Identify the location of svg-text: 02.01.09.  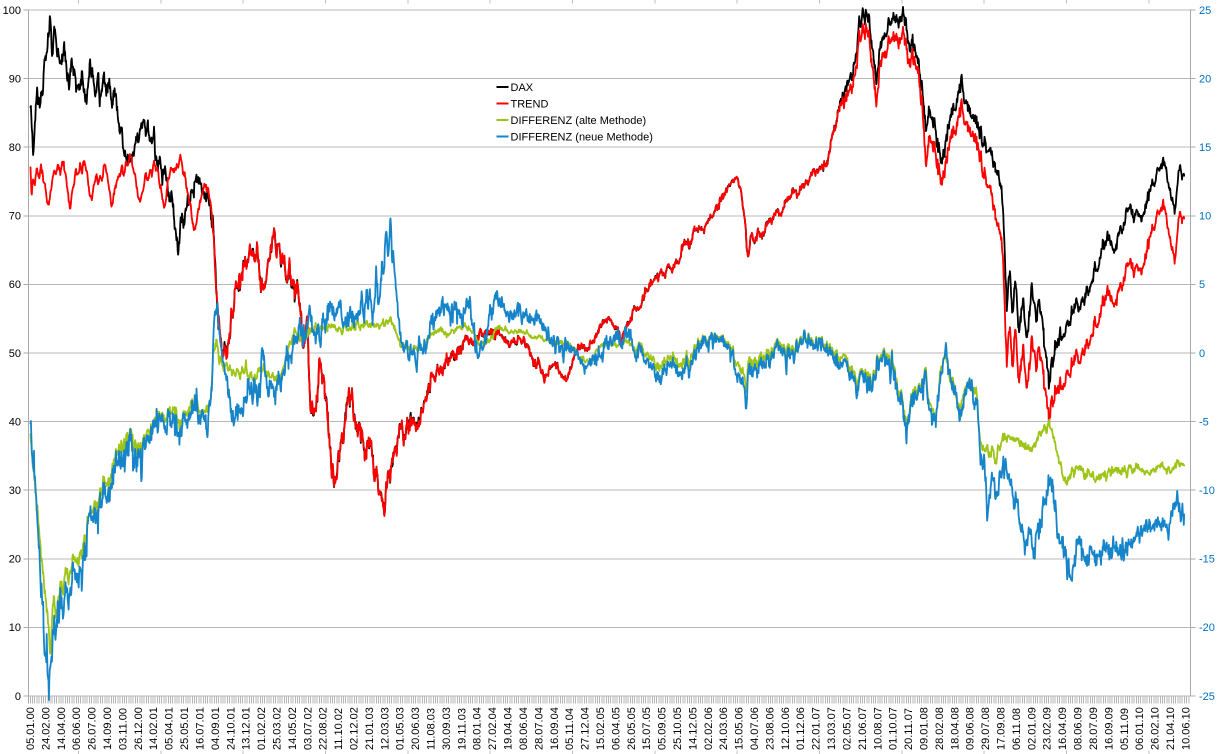
(1032, 728).